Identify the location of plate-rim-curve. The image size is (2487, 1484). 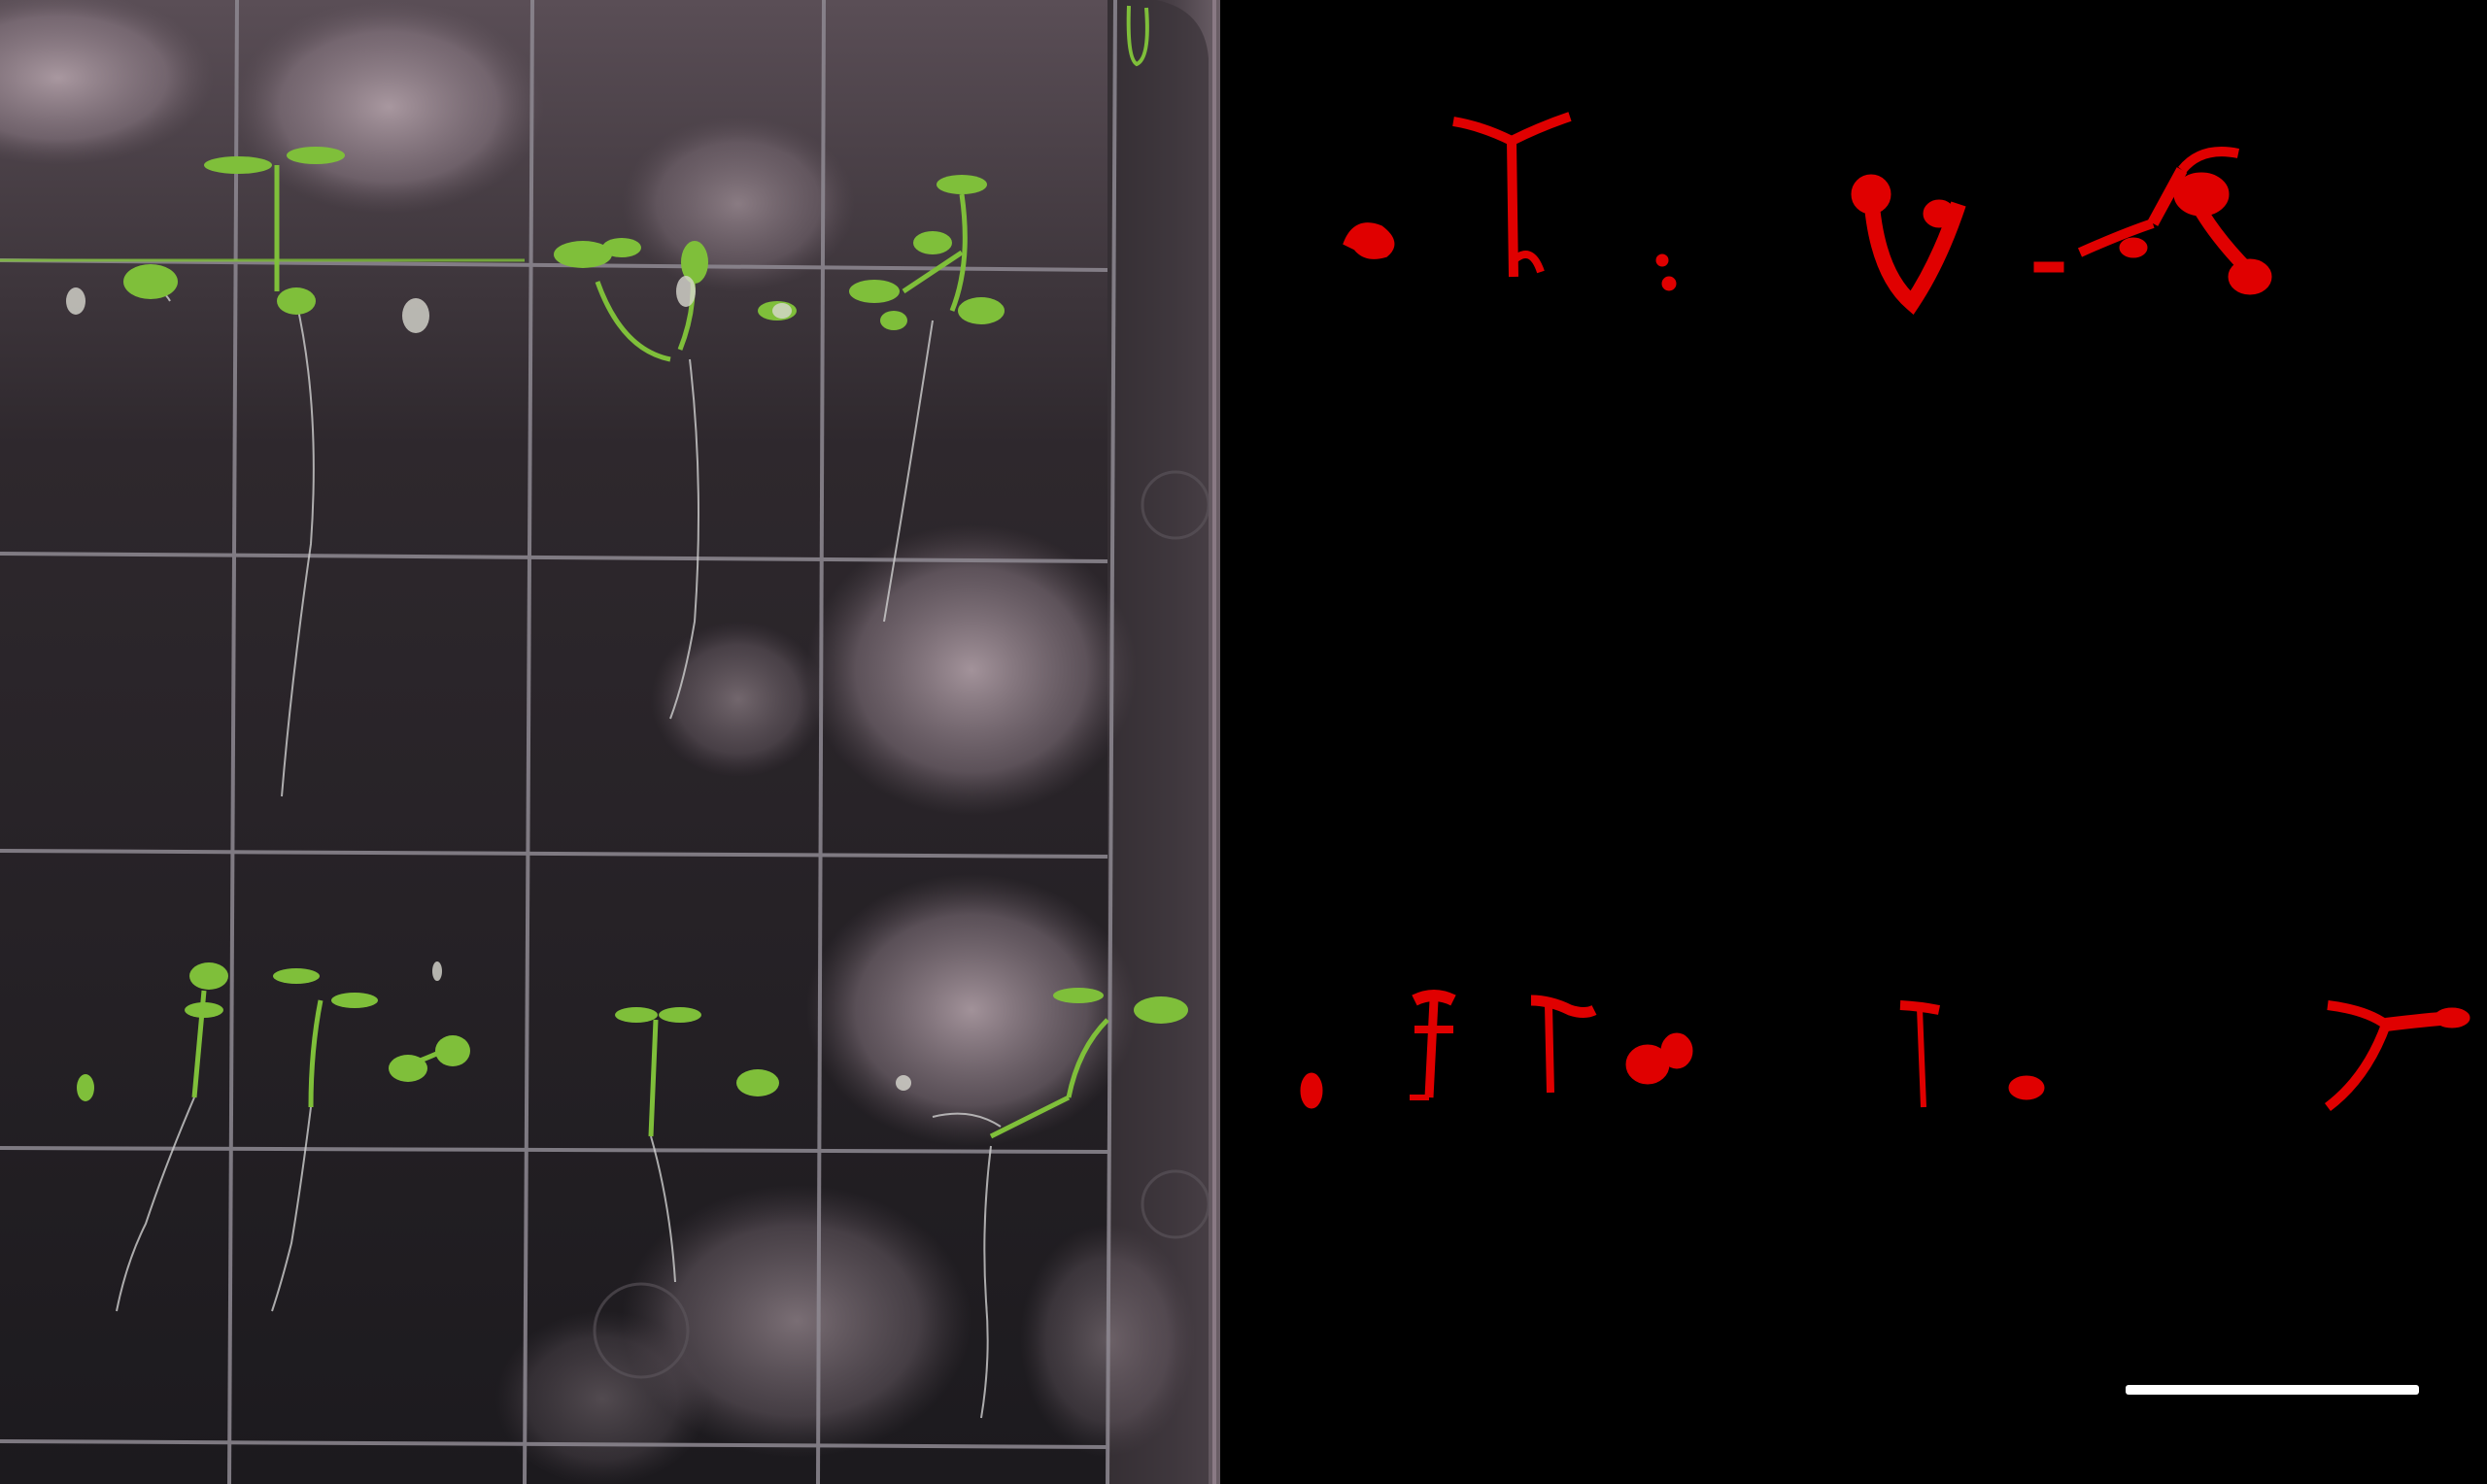
(1158, 742).